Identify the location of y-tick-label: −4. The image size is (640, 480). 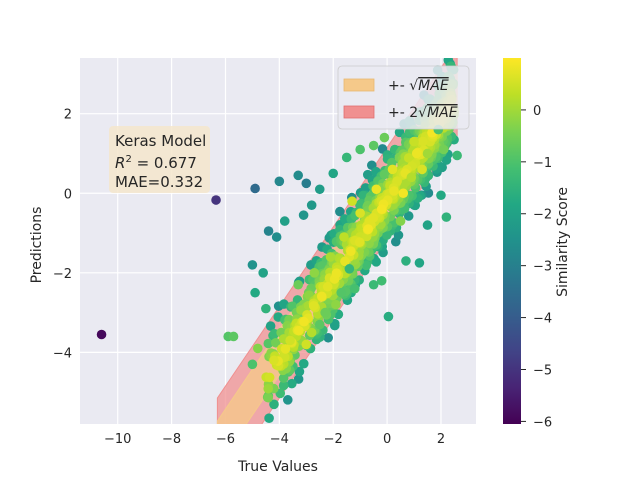
(62, 353).